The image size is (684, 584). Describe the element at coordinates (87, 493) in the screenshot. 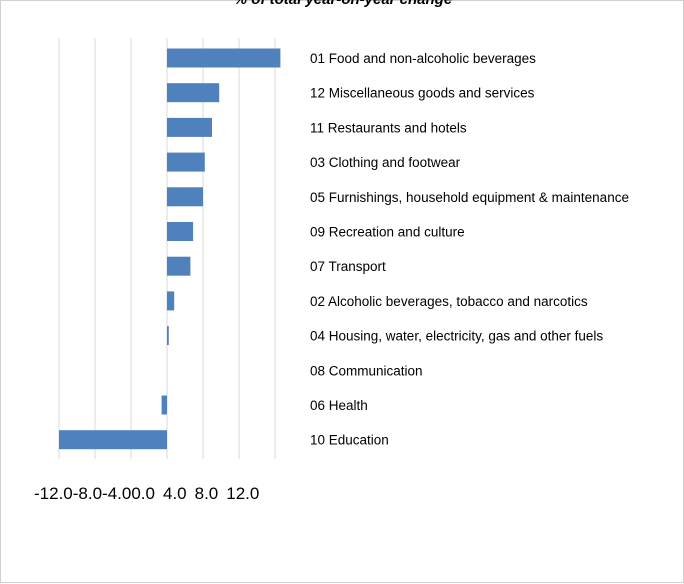

I see `tick-label-1: -8.0` at that location.